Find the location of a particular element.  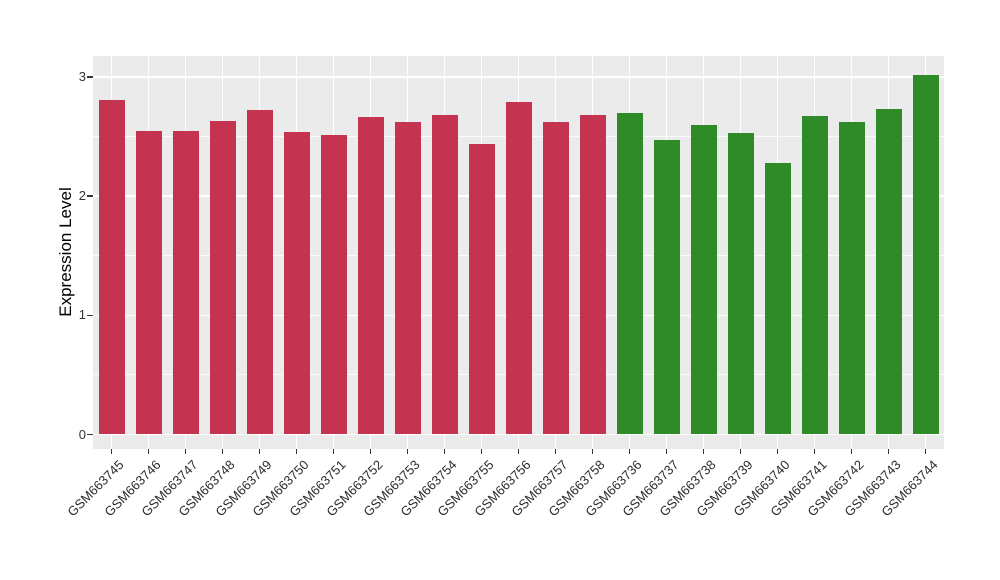

bar-GSM663757 is located at coordinates (555, 278).